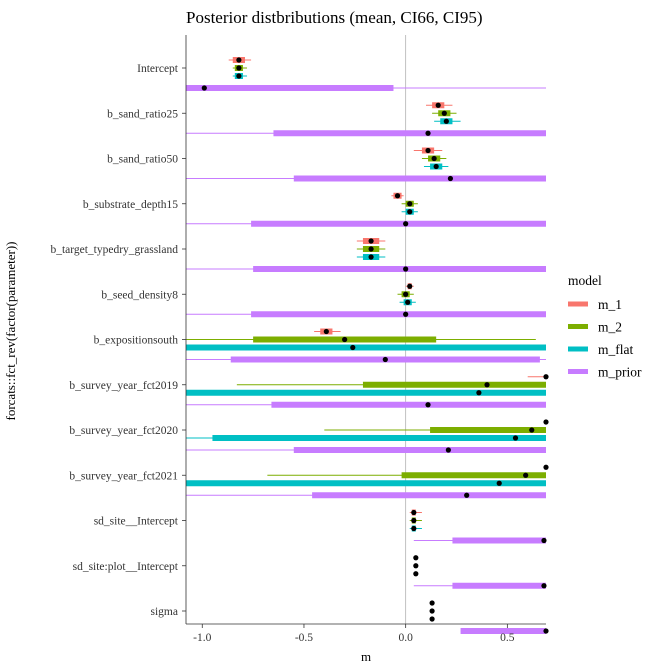 The width and height of the screenshot is (672, 672). I want to click on y-tick-label: sd_site:plot__Intercept, so click(126, 567).